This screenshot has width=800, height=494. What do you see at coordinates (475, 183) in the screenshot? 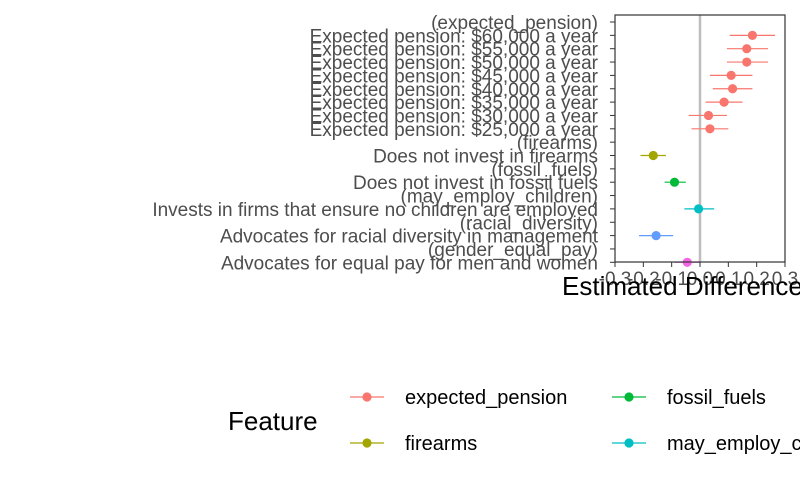
I see `y-tick-label: Does not invest in fossil fuels` at bounding box center [475, 183].